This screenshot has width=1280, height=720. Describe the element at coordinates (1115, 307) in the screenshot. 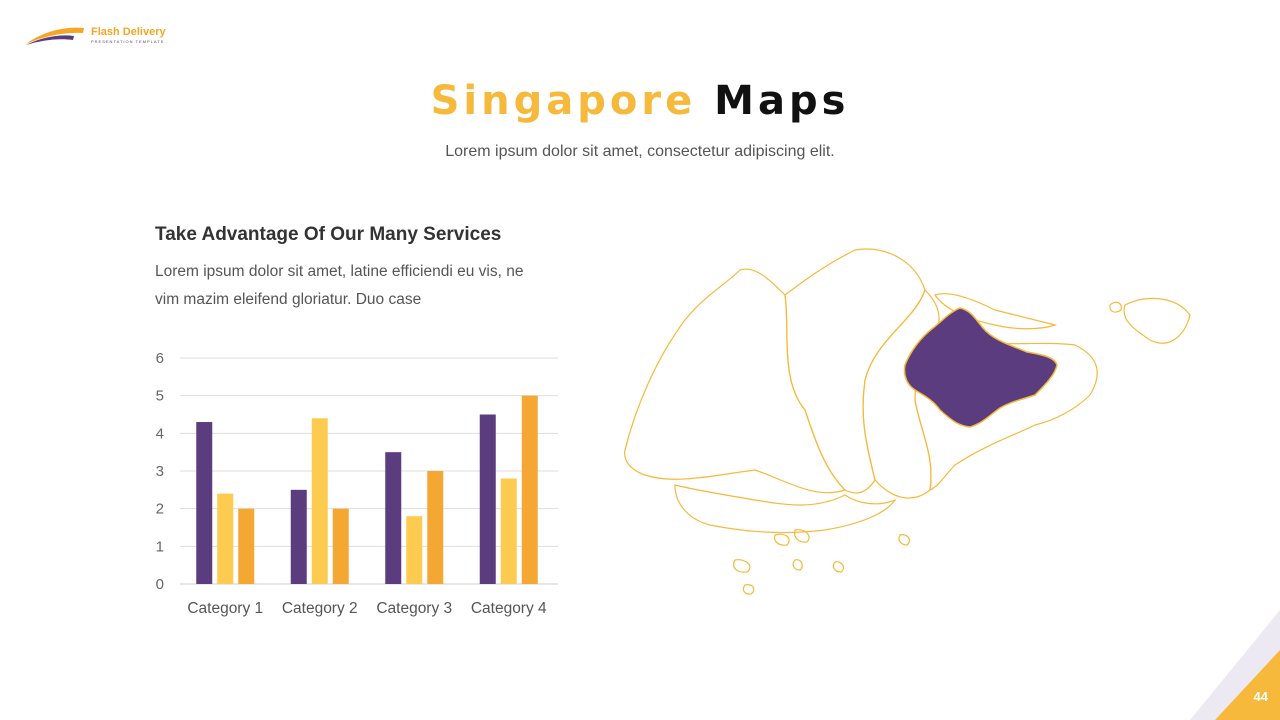

I see `map-island-east` at that location.